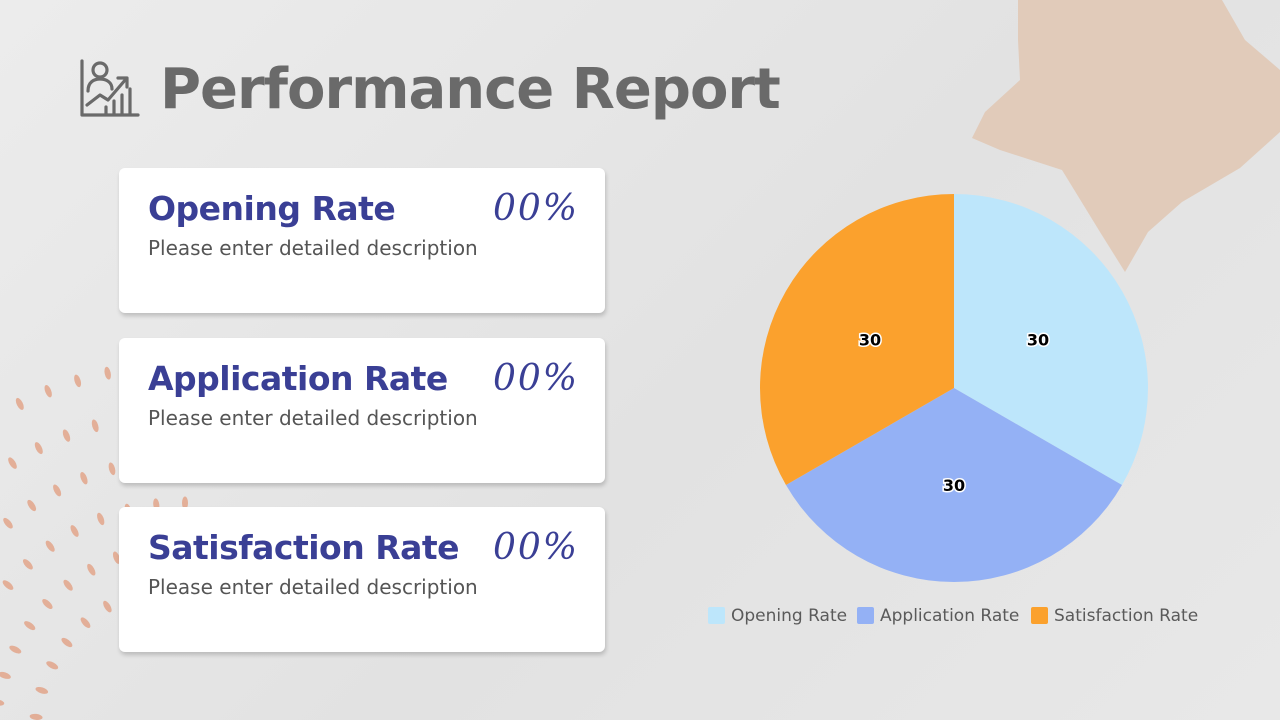  Describe the element at coordinates (298, 378) in the screenshot. I see `card-title: Application Rate` at that location.